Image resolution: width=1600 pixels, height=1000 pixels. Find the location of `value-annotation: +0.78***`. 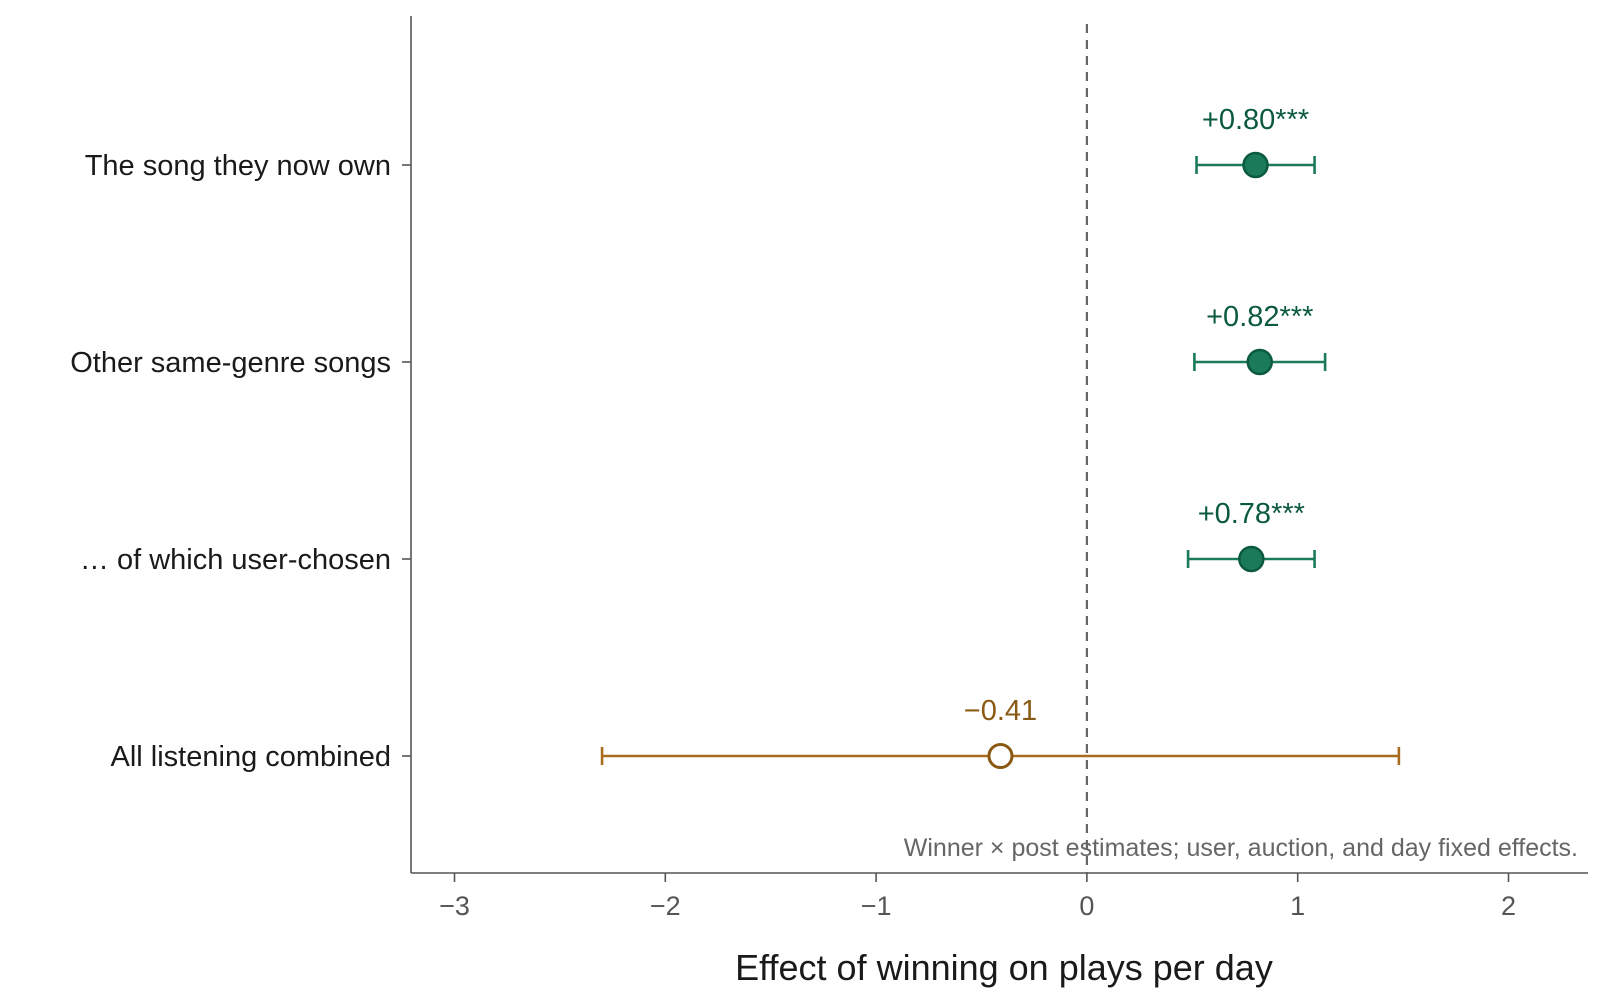

value-annotation: +0.78*** is located at coordinates (1251, 514).